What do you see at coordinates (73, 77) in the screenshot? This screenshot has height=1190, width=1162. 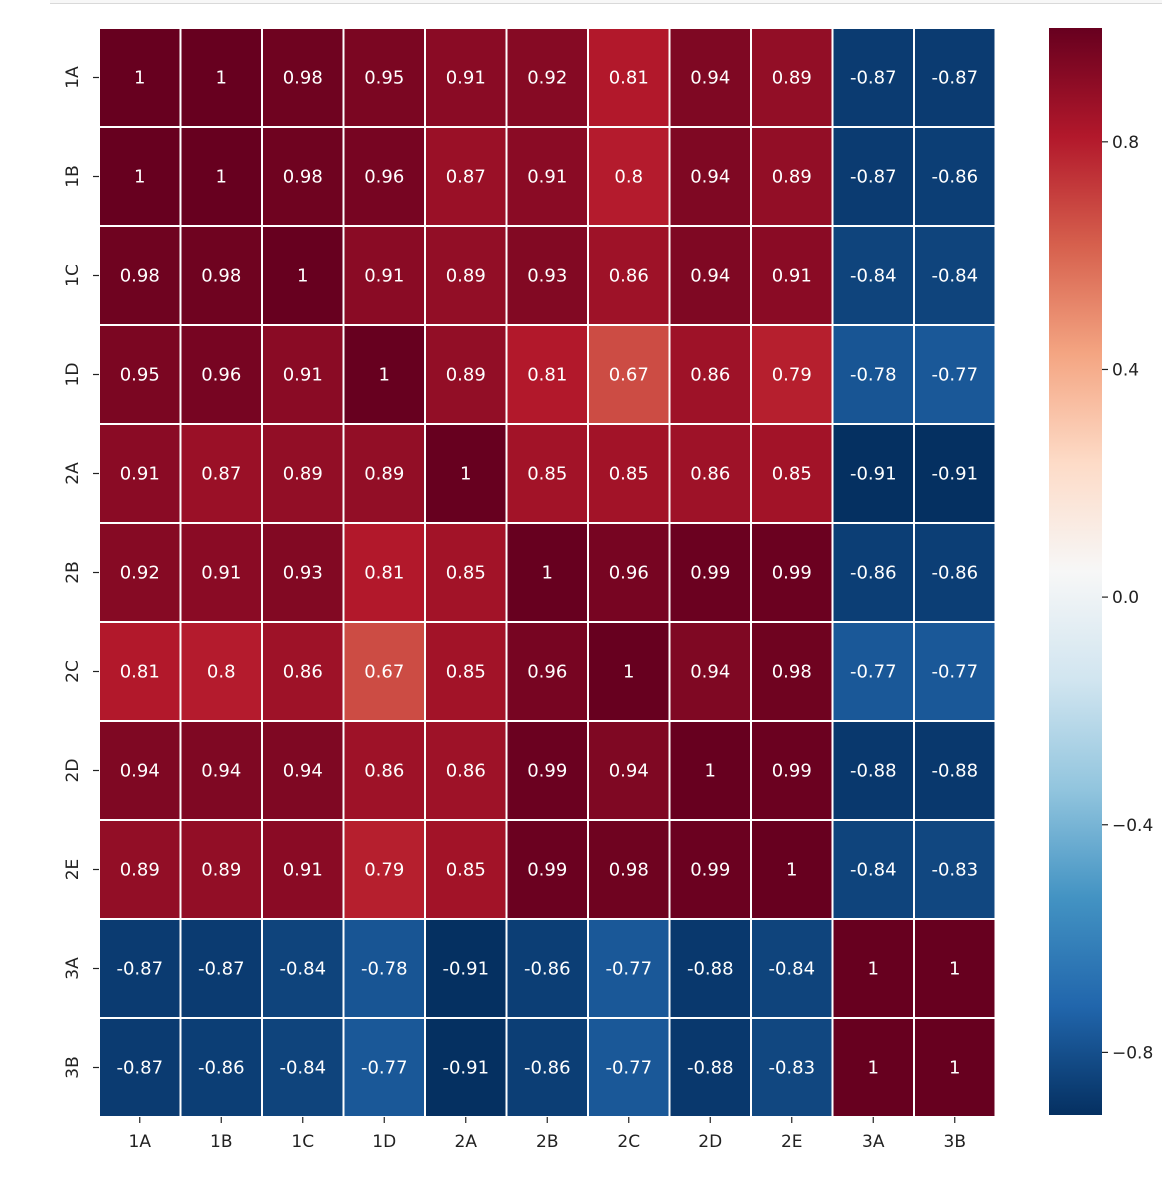 I see `y-tick-label: 1A` at bounding box center [73, 77].